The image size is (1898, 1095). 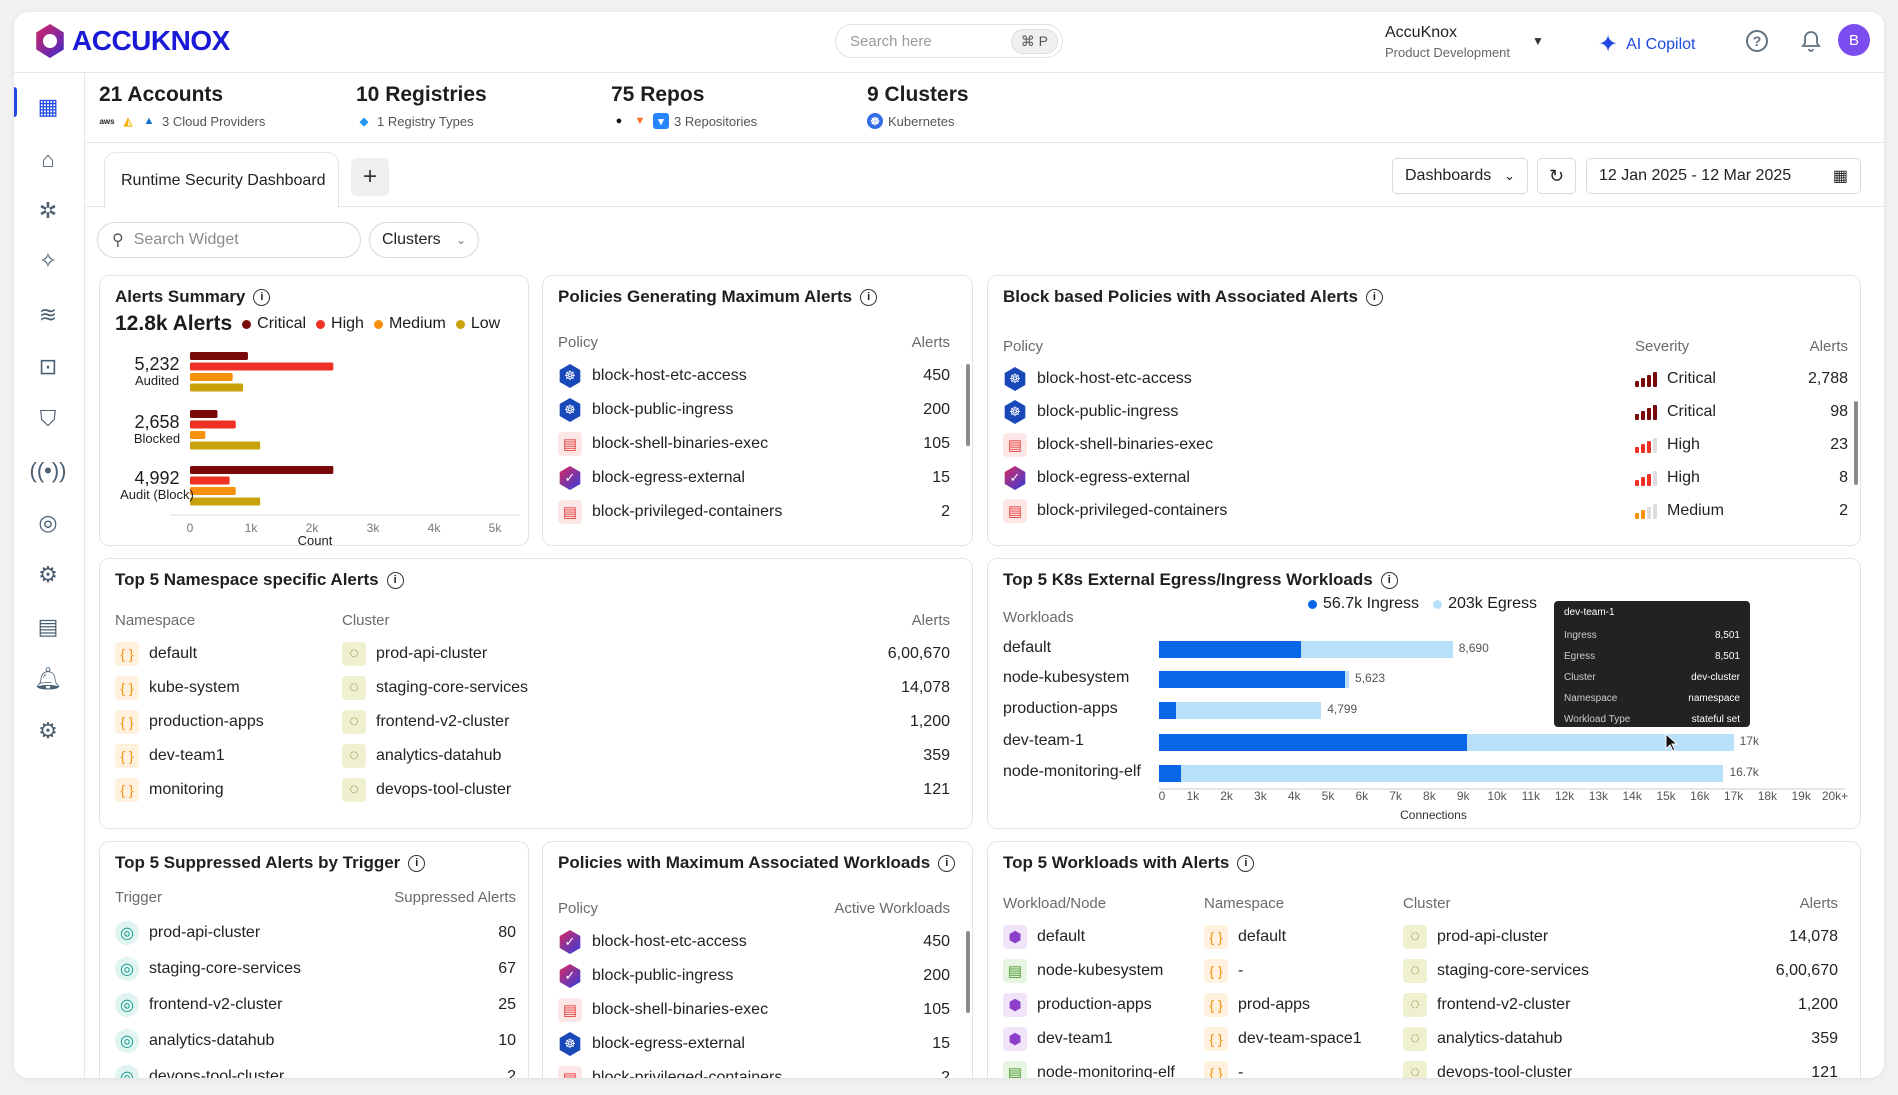 What do you see at coordinates (1538, 41) in the screenshot?
I see `org-dropdown-caret-icon: ▼` at bounding box center [1538, 41].